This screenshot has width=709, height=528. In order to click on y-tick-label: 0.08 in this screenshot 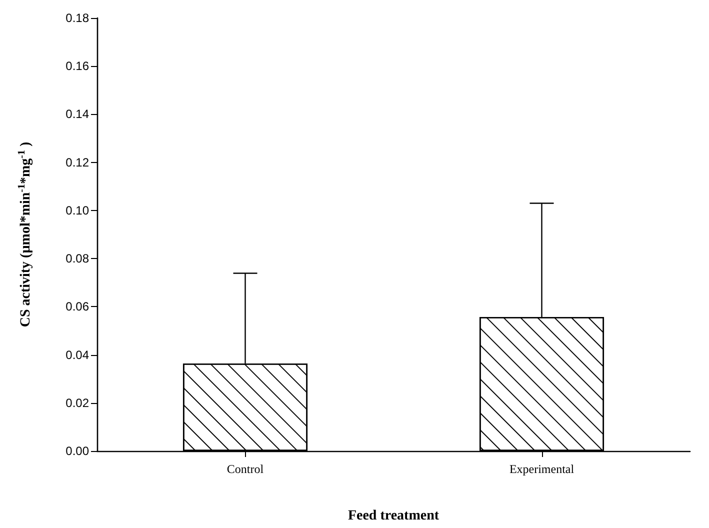, I will do `click(78, 259)`.